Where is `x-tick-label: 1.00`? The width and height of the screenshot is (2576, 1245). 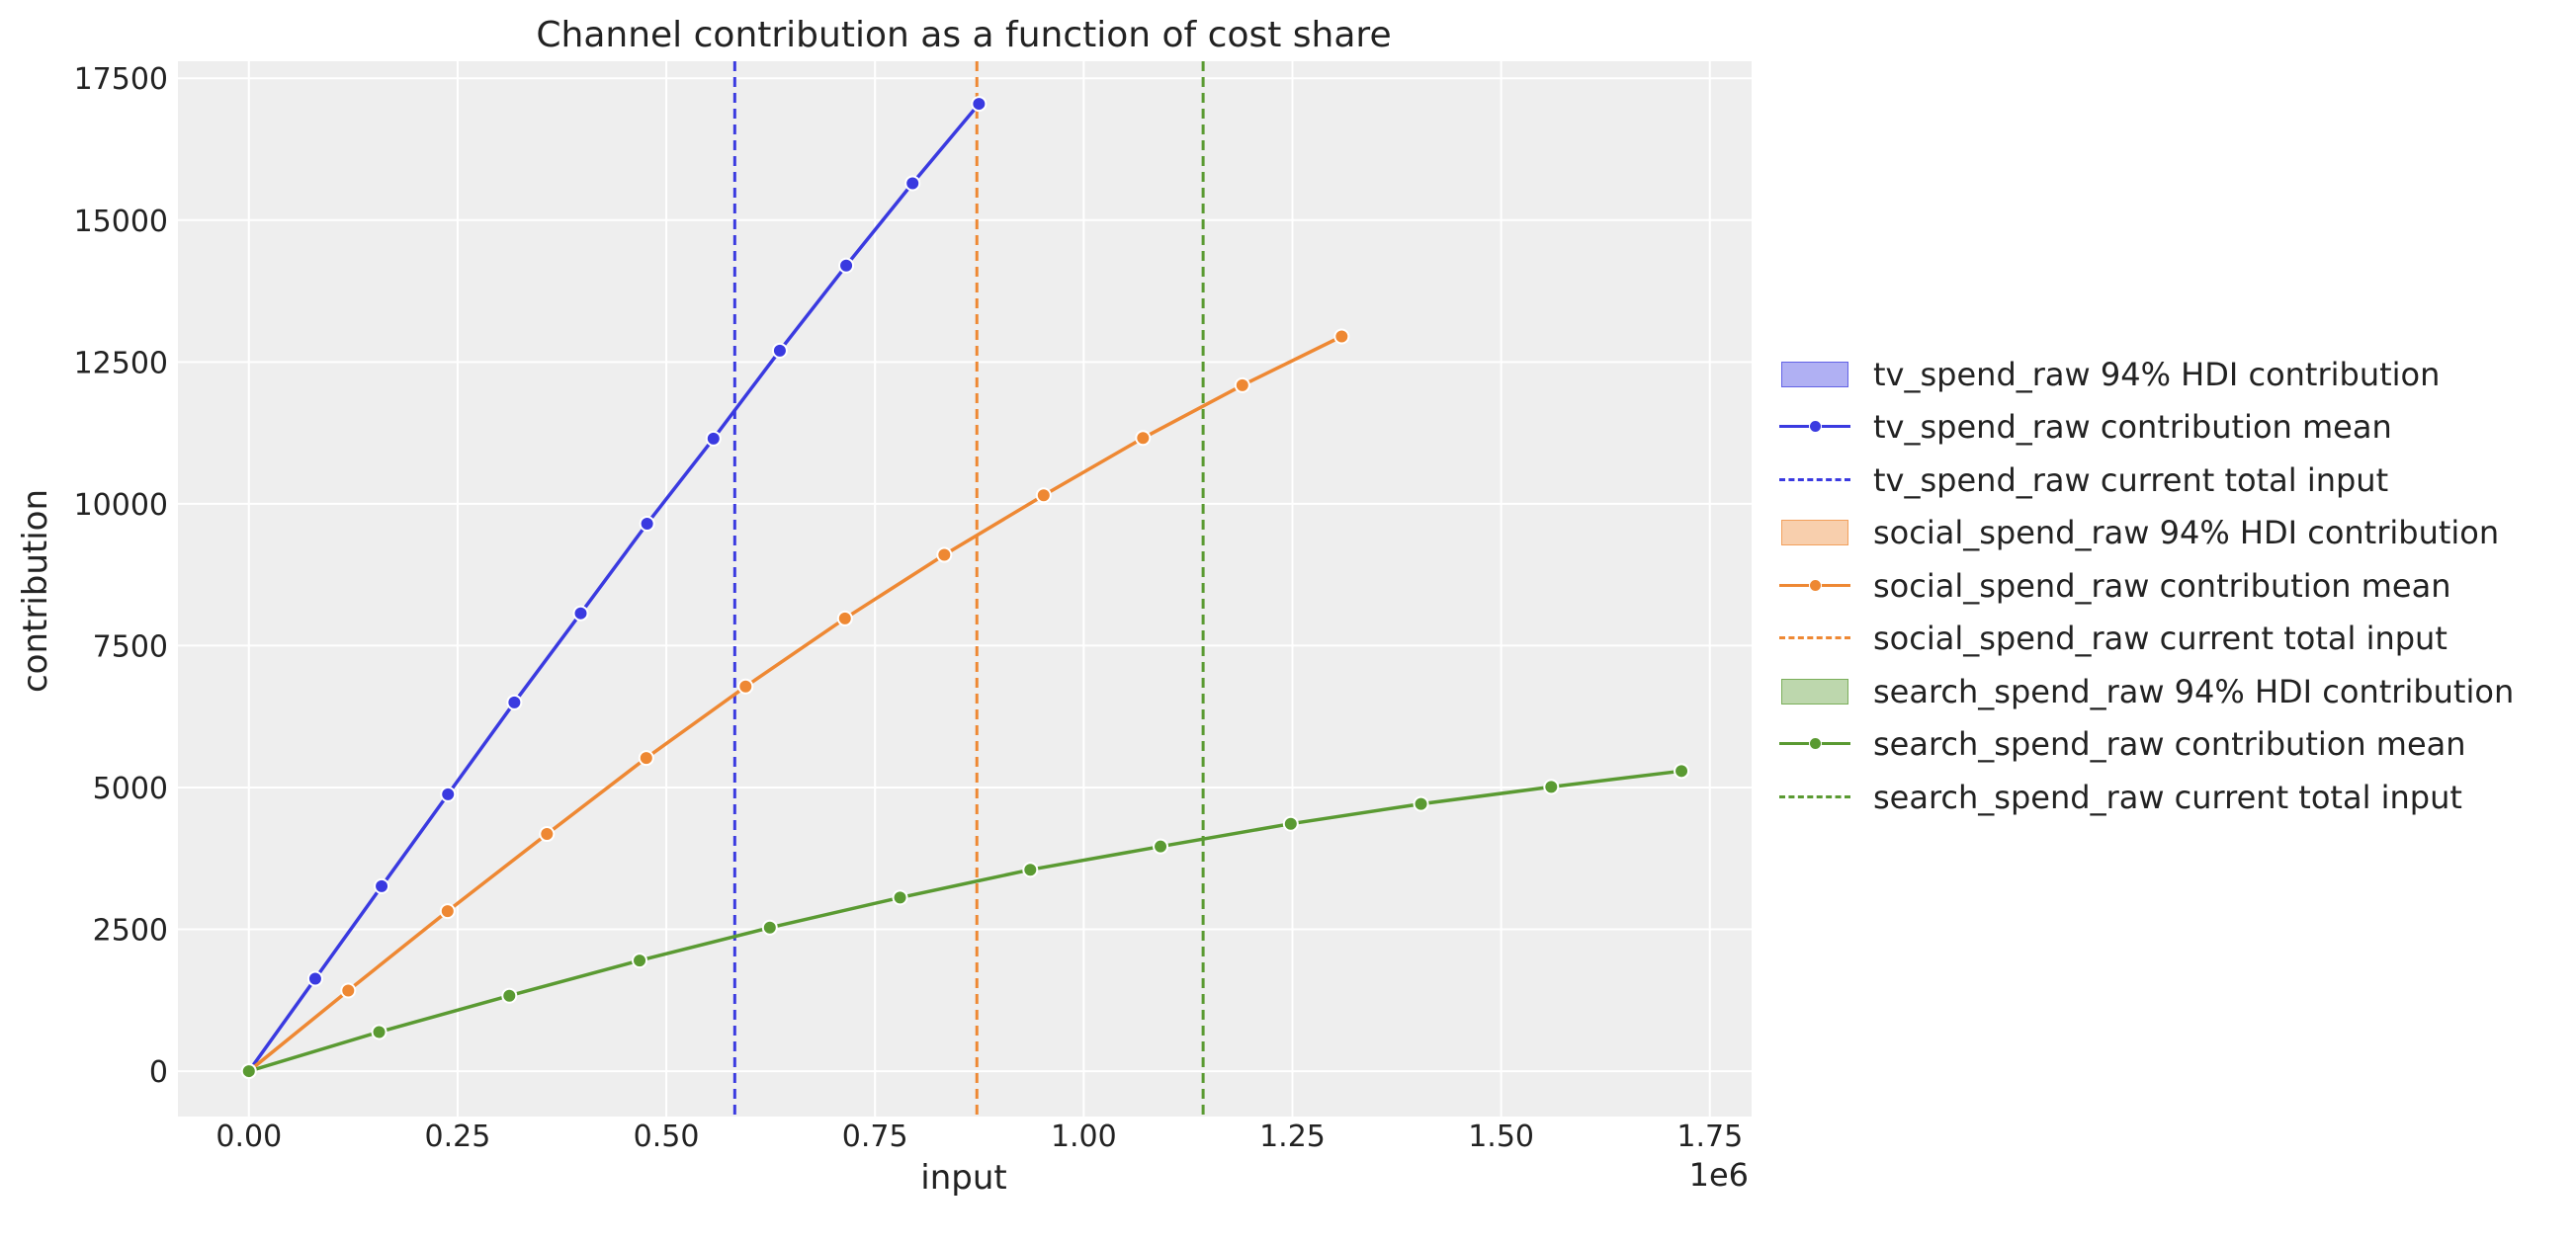
x-tick-label: 1.00 is located at coordinates (1084, 1137).